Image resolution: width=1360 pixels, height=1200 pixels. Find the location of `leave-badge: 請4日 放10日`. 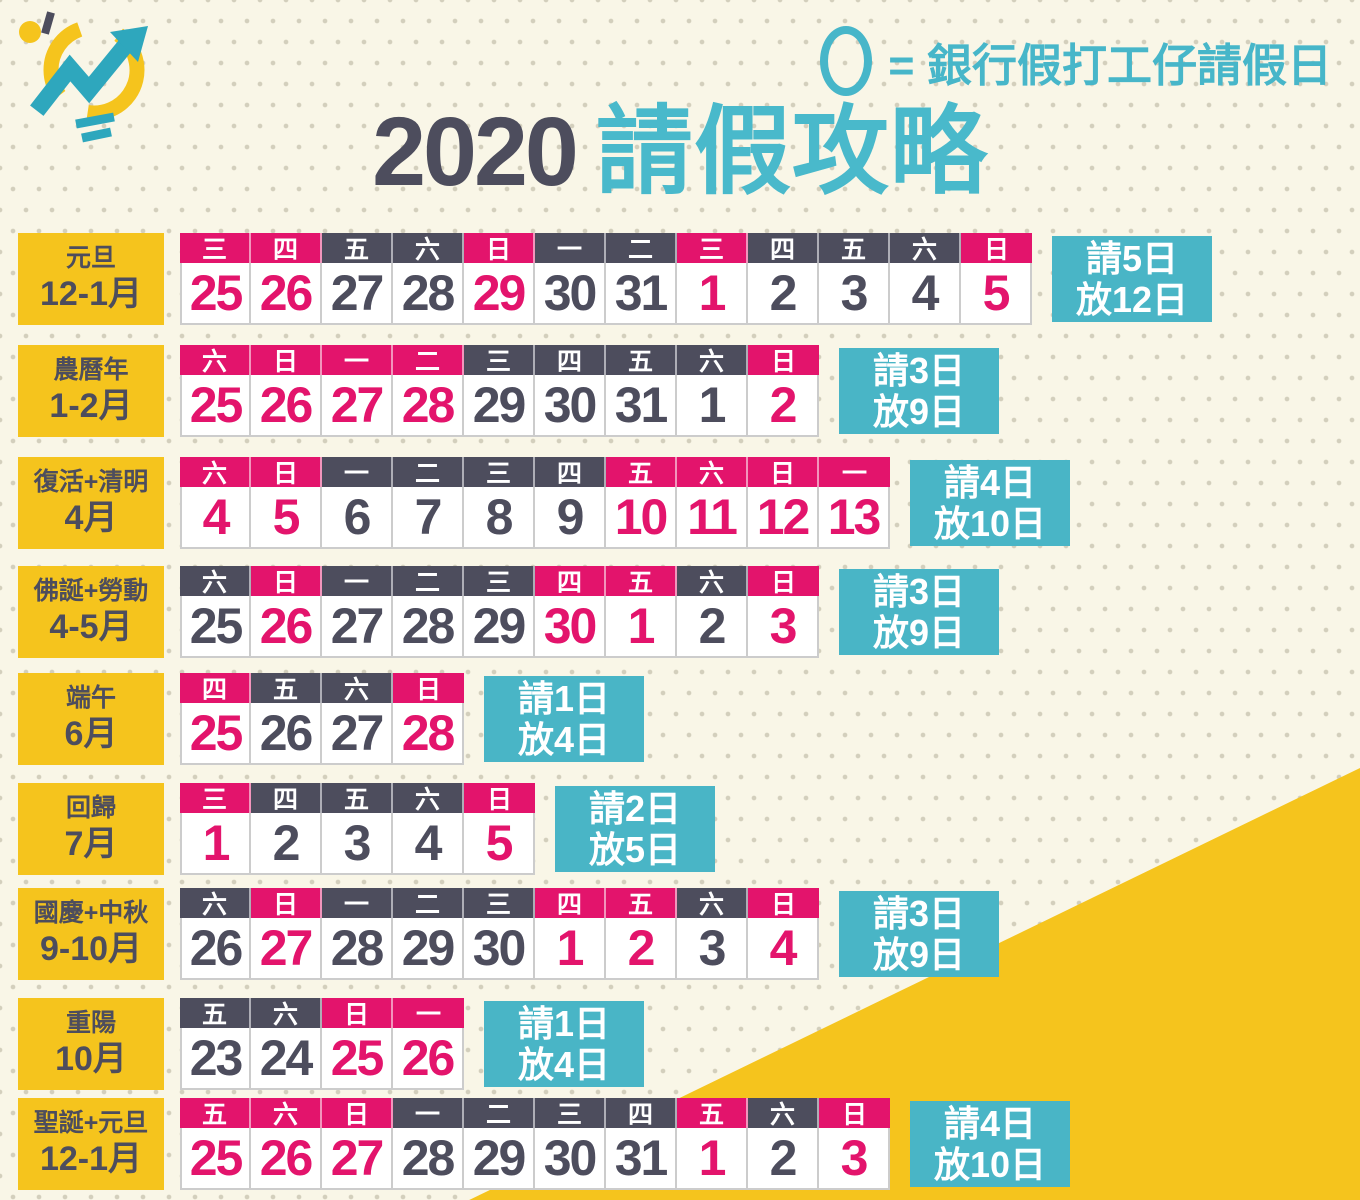

leave-badge: 請4日 放10日 is located at coordinates (990, 1144).